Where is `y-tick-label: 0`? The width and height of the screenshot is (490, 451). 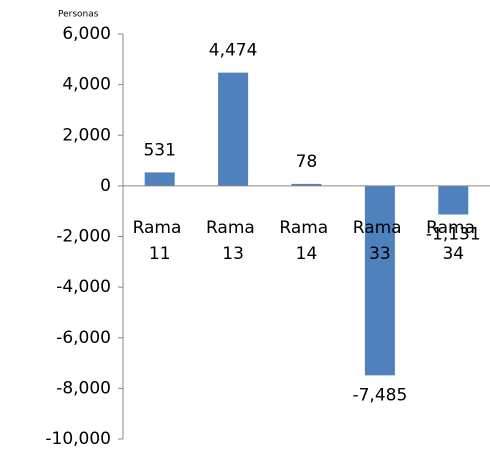
y-tick-label: 0 is located at coordinates (105, 186).